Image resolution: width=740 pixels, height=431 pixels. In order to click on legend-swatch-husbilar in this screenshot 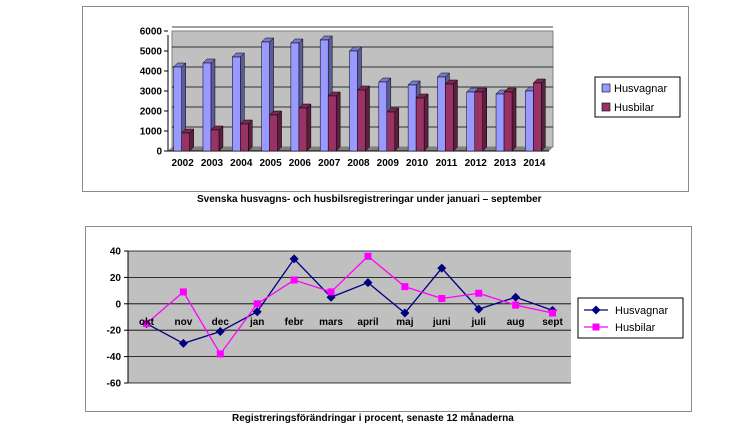, I will do `click(606, 107)`.